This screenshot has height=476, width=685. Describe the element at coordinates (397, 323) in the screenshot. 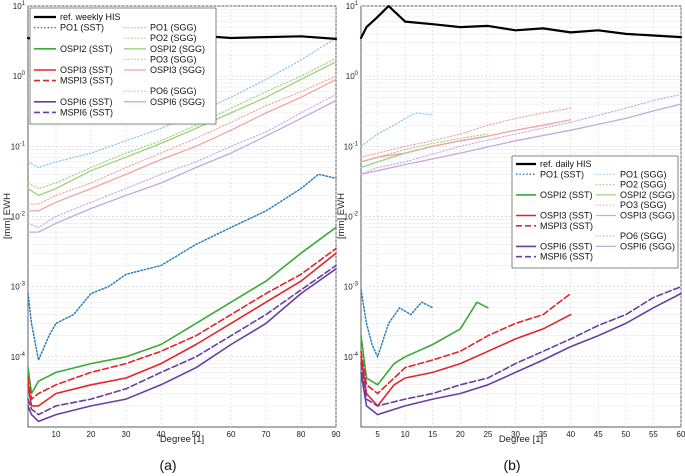

I see `series-line-po1-sst` at that location.